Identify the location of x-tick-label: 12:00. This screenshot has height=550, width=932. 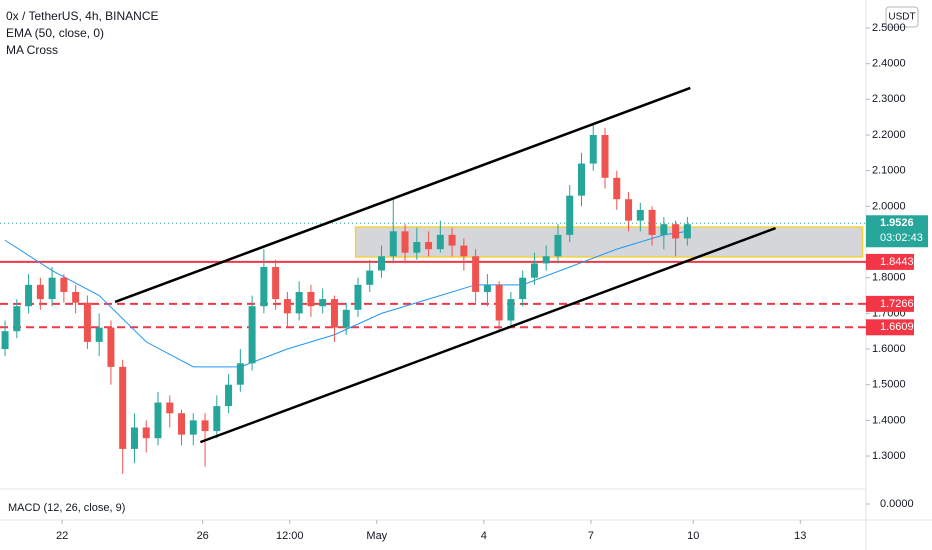
(290, 536).